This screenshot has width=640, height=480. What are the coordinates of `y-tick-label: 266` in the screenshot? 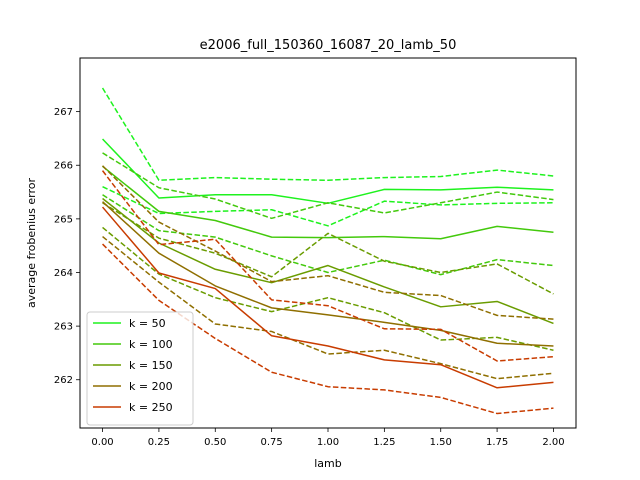 It's located at (63, 166).